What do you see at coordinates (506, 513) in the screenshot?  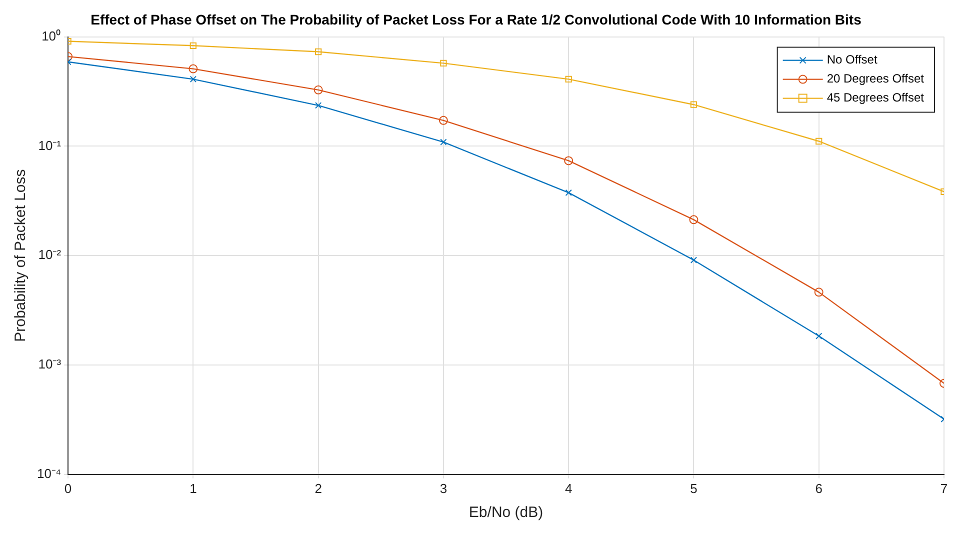 I see `x-axis-title: Eb/No (dB)` at bounding box center [506, 513].